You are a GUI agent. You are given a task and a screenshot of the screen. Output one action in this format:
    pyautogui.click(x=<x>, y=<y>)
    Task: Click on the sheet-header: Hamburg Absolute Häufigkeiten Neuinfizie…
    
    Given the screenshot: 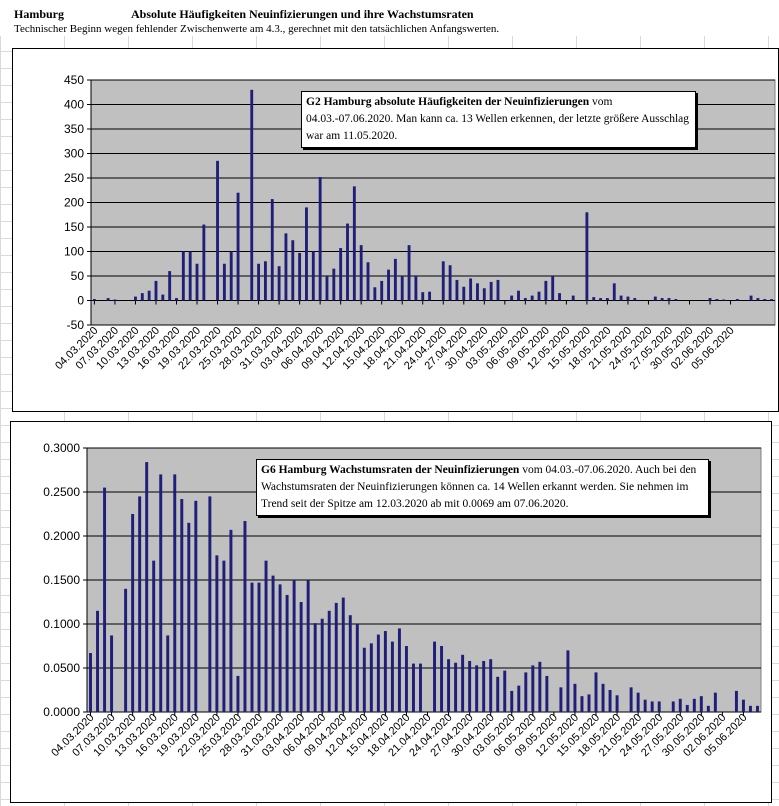 What is the action you would take?
    pyautogui.click(x=389, y=18)
    